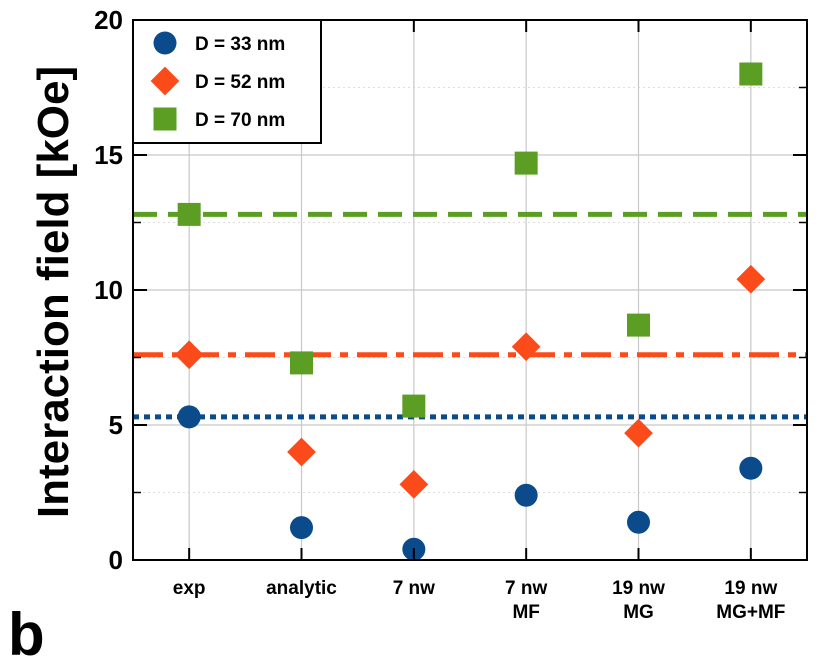 This screenshot has height=666, width=830. Describe the element at coordinates (240, 120) in the screenshot. I see `legend-label: D = 70 nm` at that location.